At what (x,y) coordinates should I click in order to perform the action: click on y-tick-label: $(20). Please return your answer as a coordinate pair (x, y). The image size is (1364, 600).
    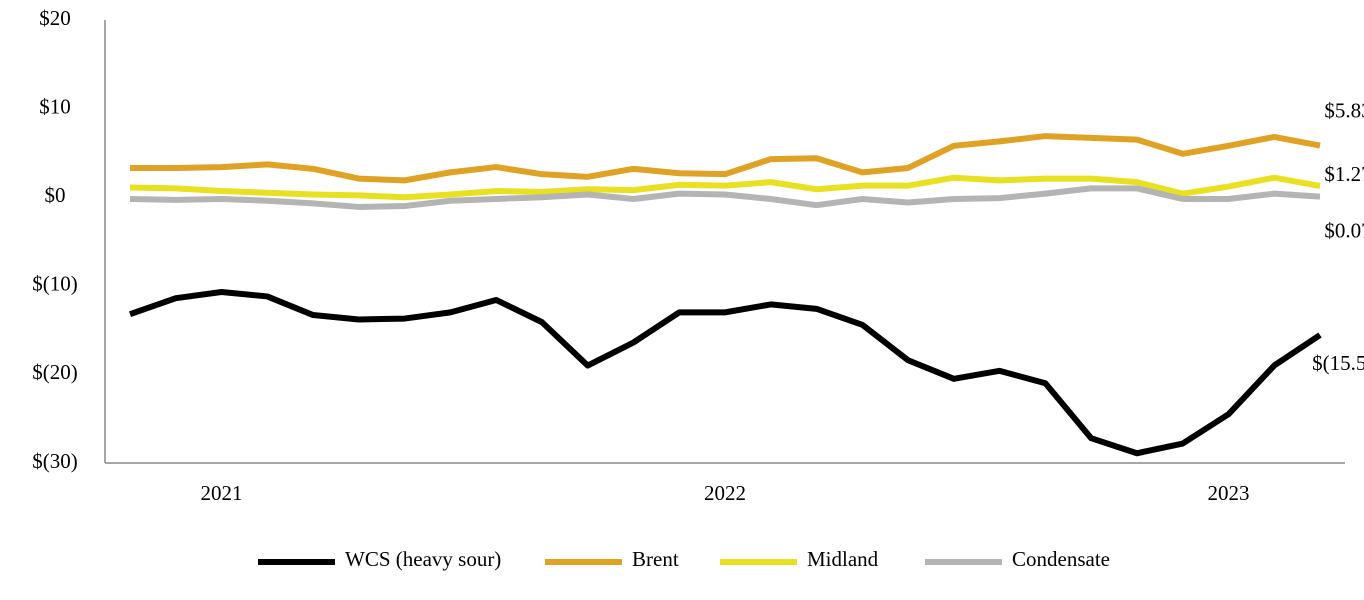
    Looking at the image, I should click on (55, 372).